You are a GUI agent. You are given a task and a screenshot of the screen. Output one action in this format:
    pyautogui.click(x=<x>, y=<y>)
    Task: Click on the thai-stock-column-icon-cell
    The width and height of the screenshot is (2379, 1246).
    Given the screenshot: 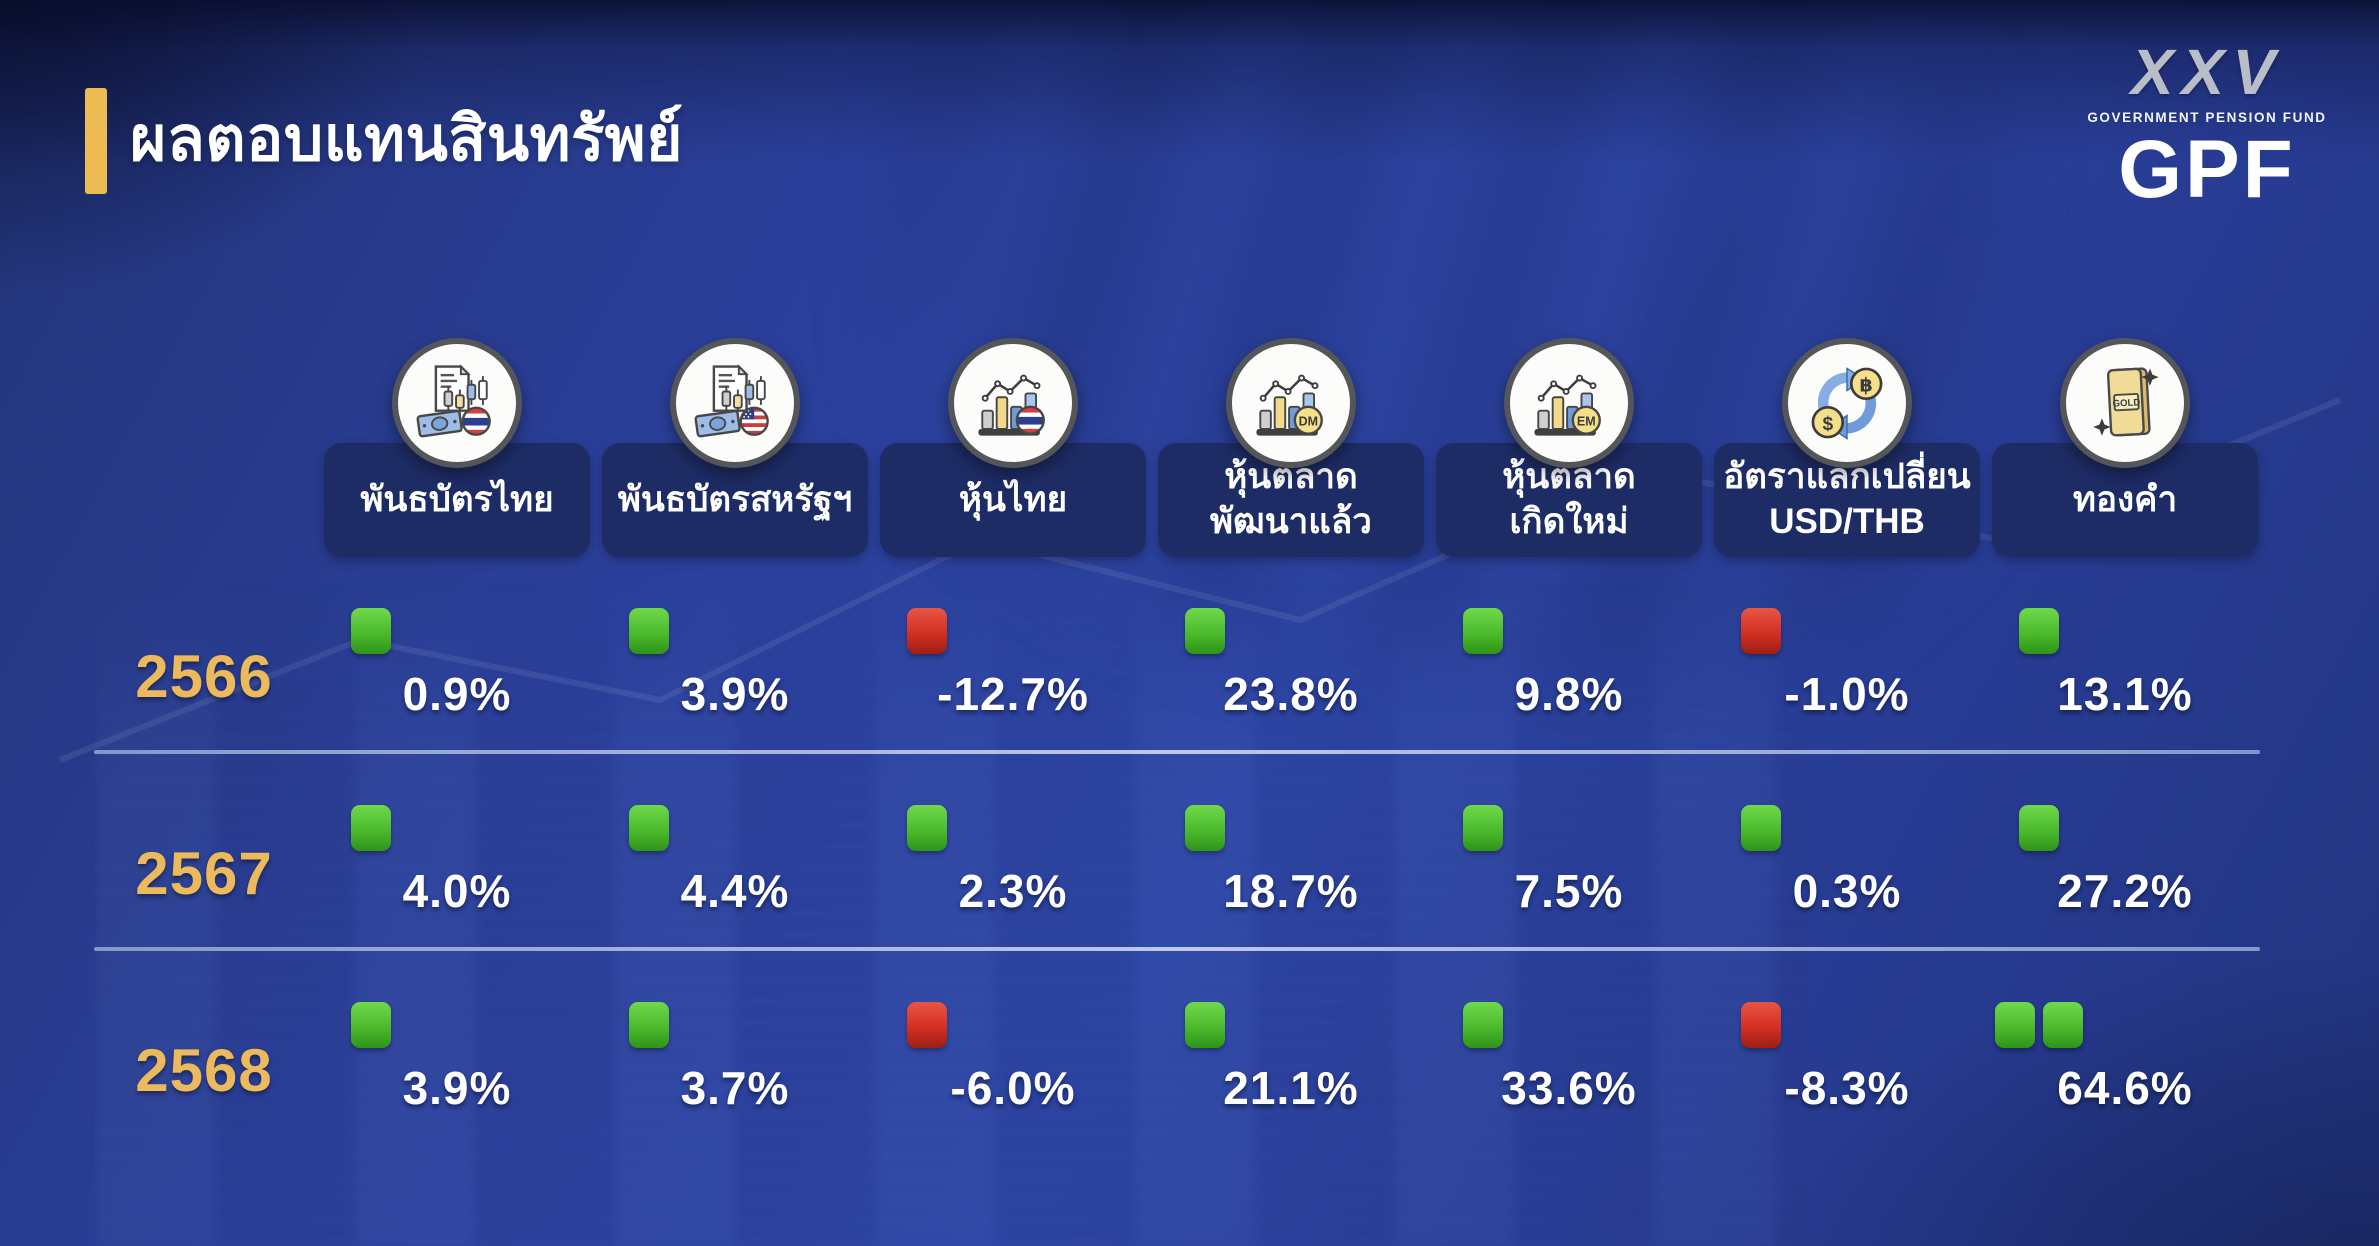 What is the action you would take?
    pyautogui.click(x=1013, y=396)
    